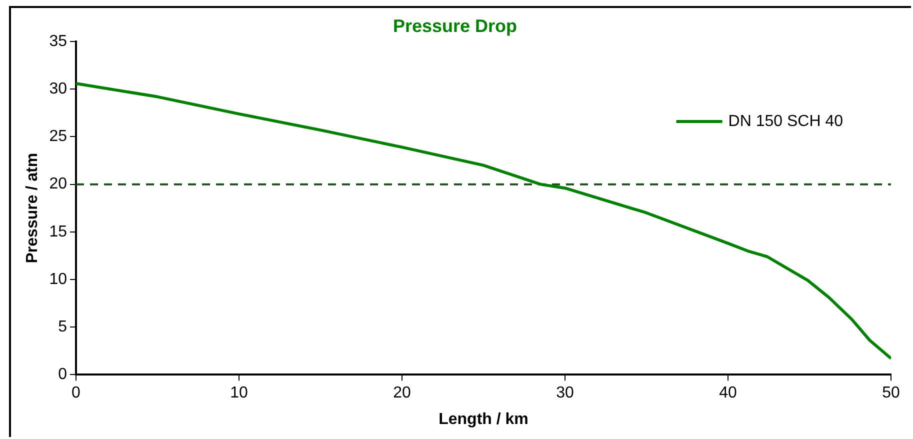 This screenshot has height=439, width=913. What do you see at coordinates (58, 231) in the screenshot?
I see `y-tick-label: 15` at bounding box center [58, 231].